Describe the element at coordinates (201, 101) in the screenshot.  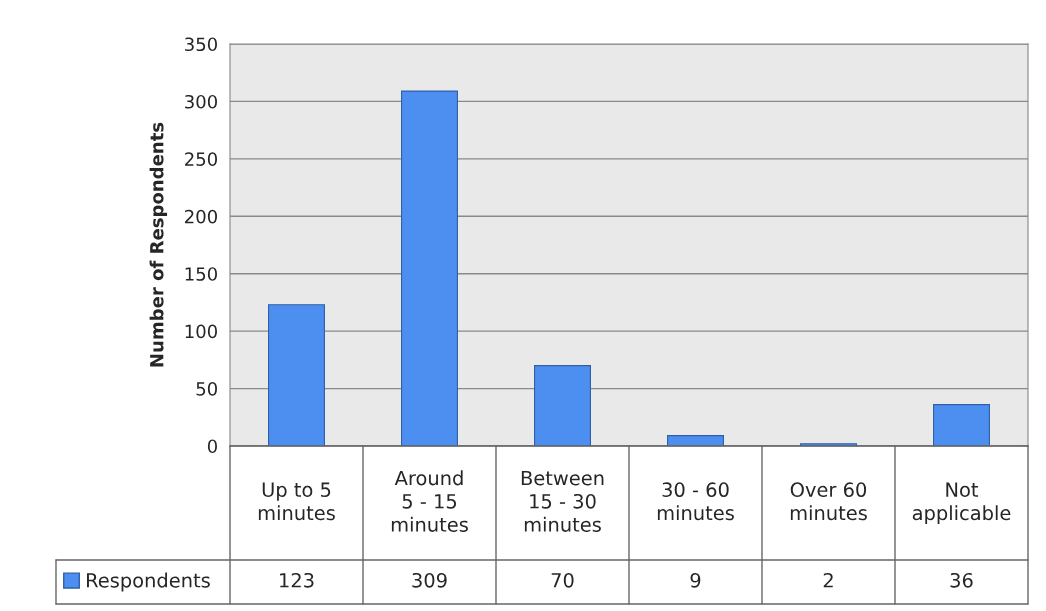
I see `y-tick-label: 300` at that location.